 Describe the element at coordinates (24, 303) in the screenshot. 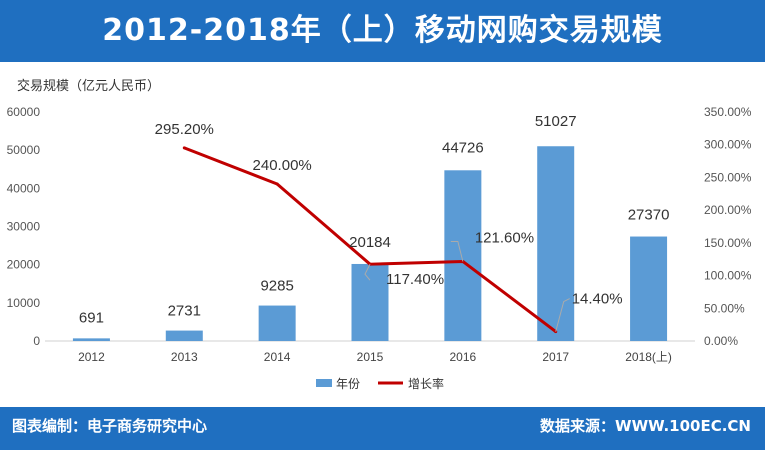

I see `y-tick-label: 10000` at that location.